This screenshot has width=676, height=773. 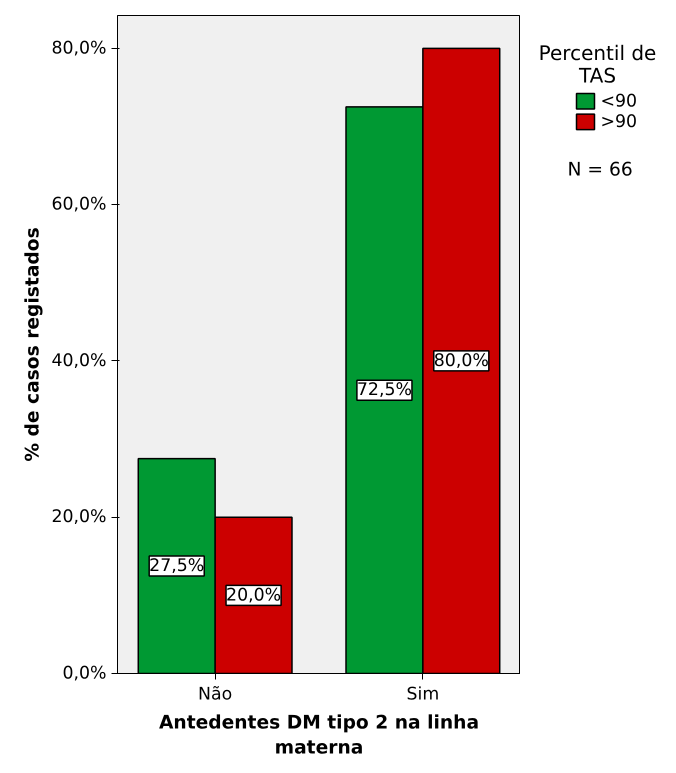 What do you see at coordinates (79, 517) in the screenshot?
I see `y-tick-label: 20,0%` at bounding box center [79, 517].